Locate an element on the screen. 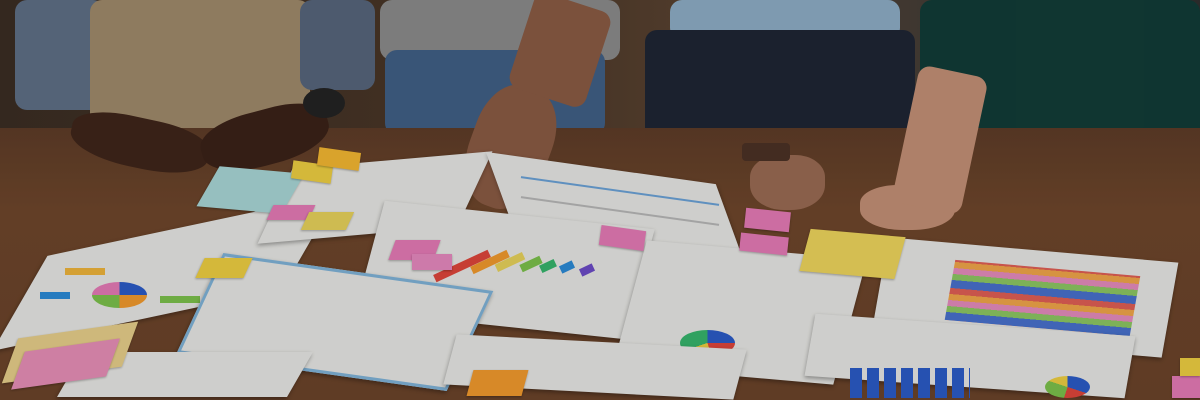  watch-icon is located at coordinates (324, 103).